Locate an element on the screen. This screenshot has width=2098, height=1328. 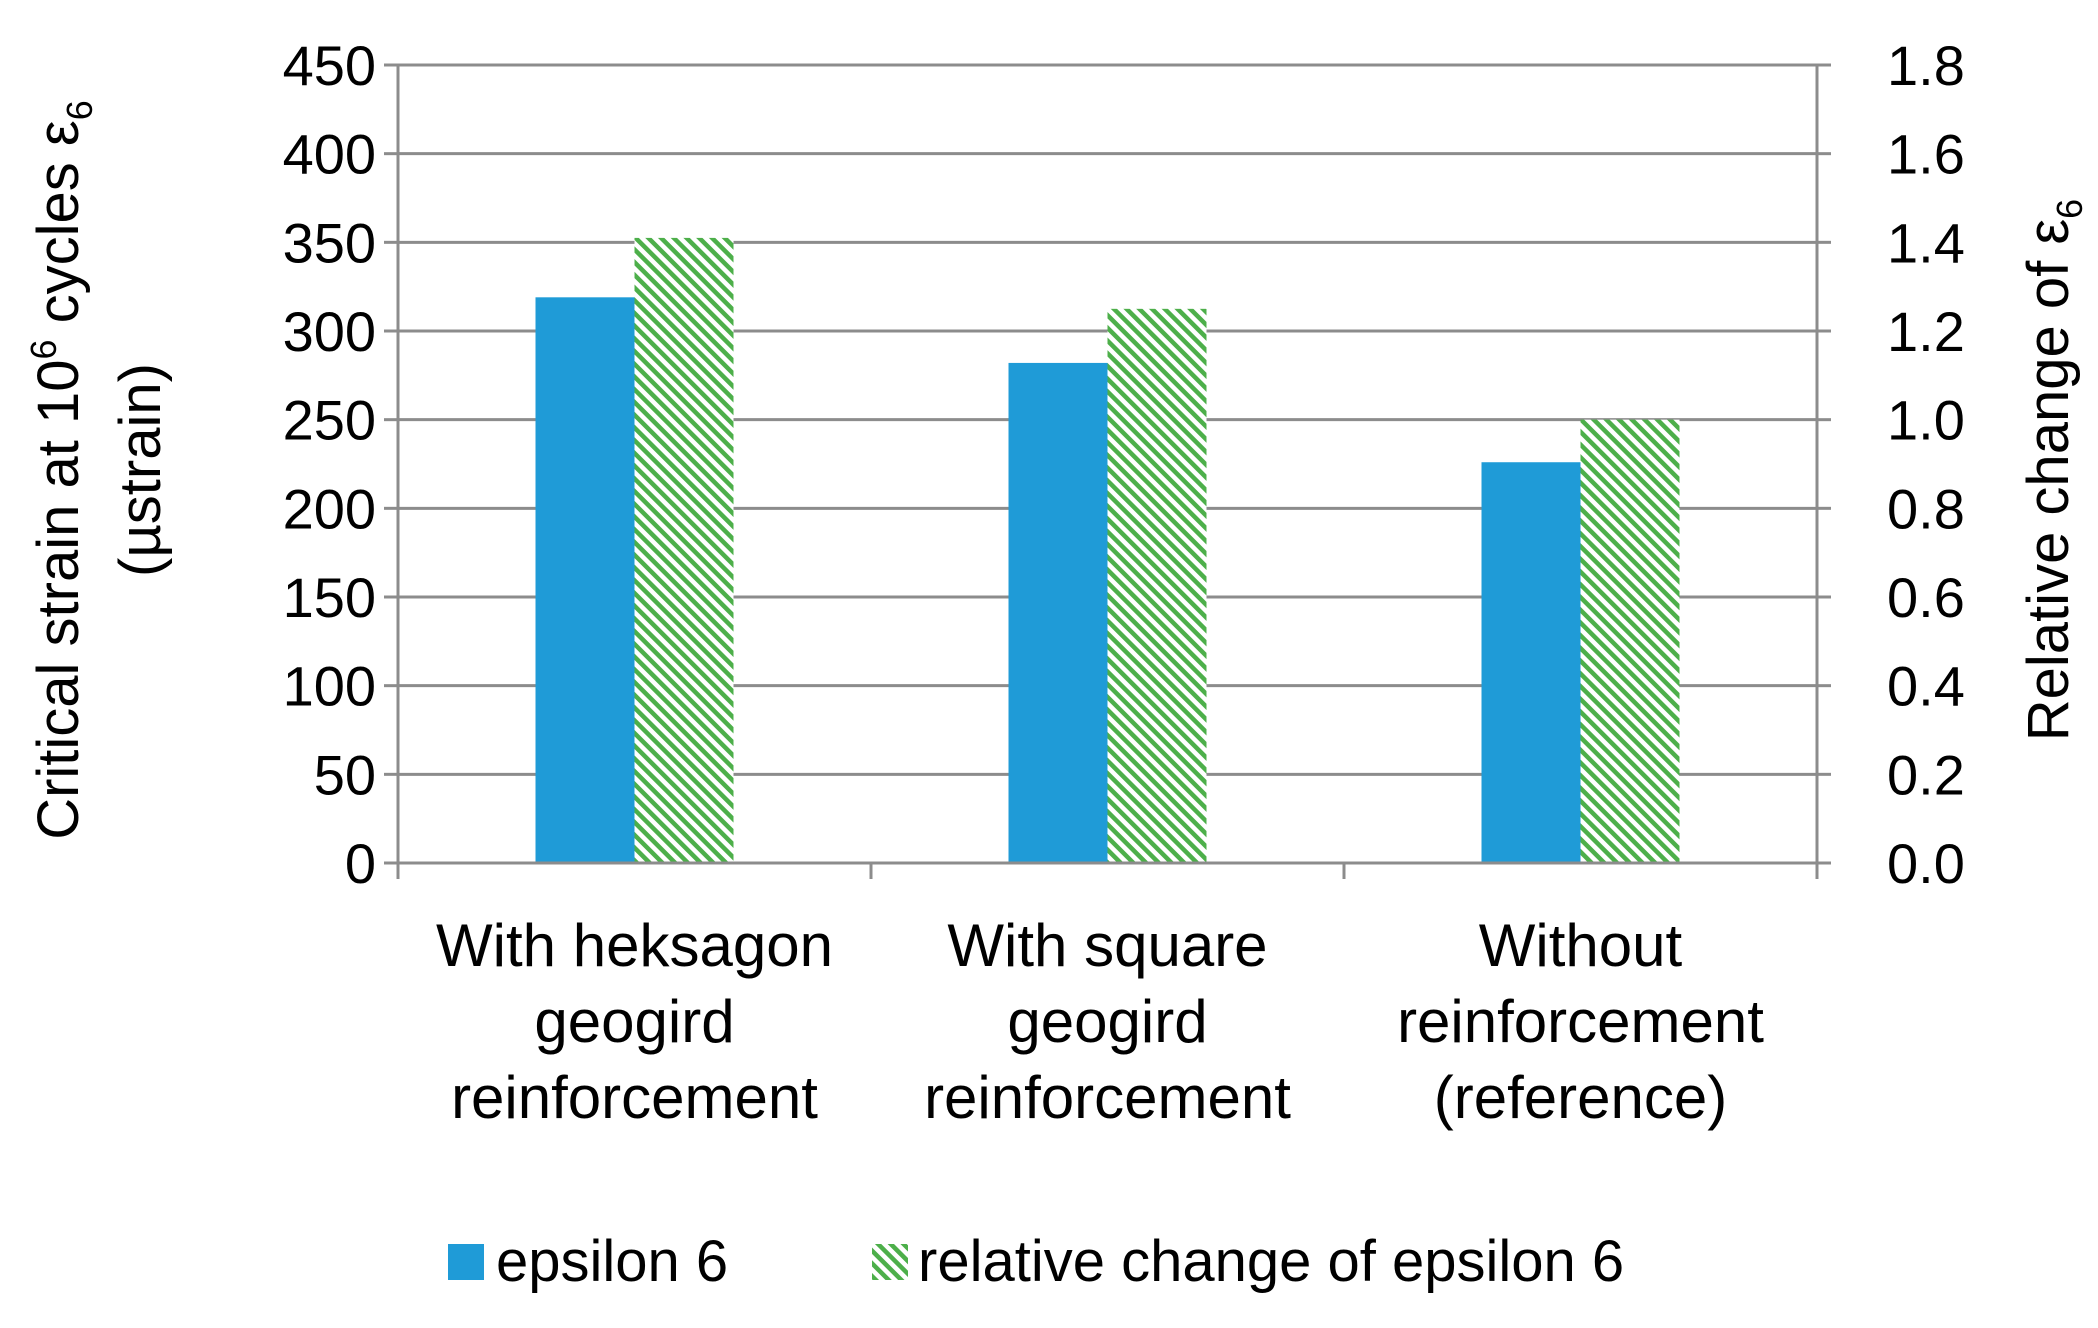
right-tick-label: 1.4 is located at coordinates (1926, 242).